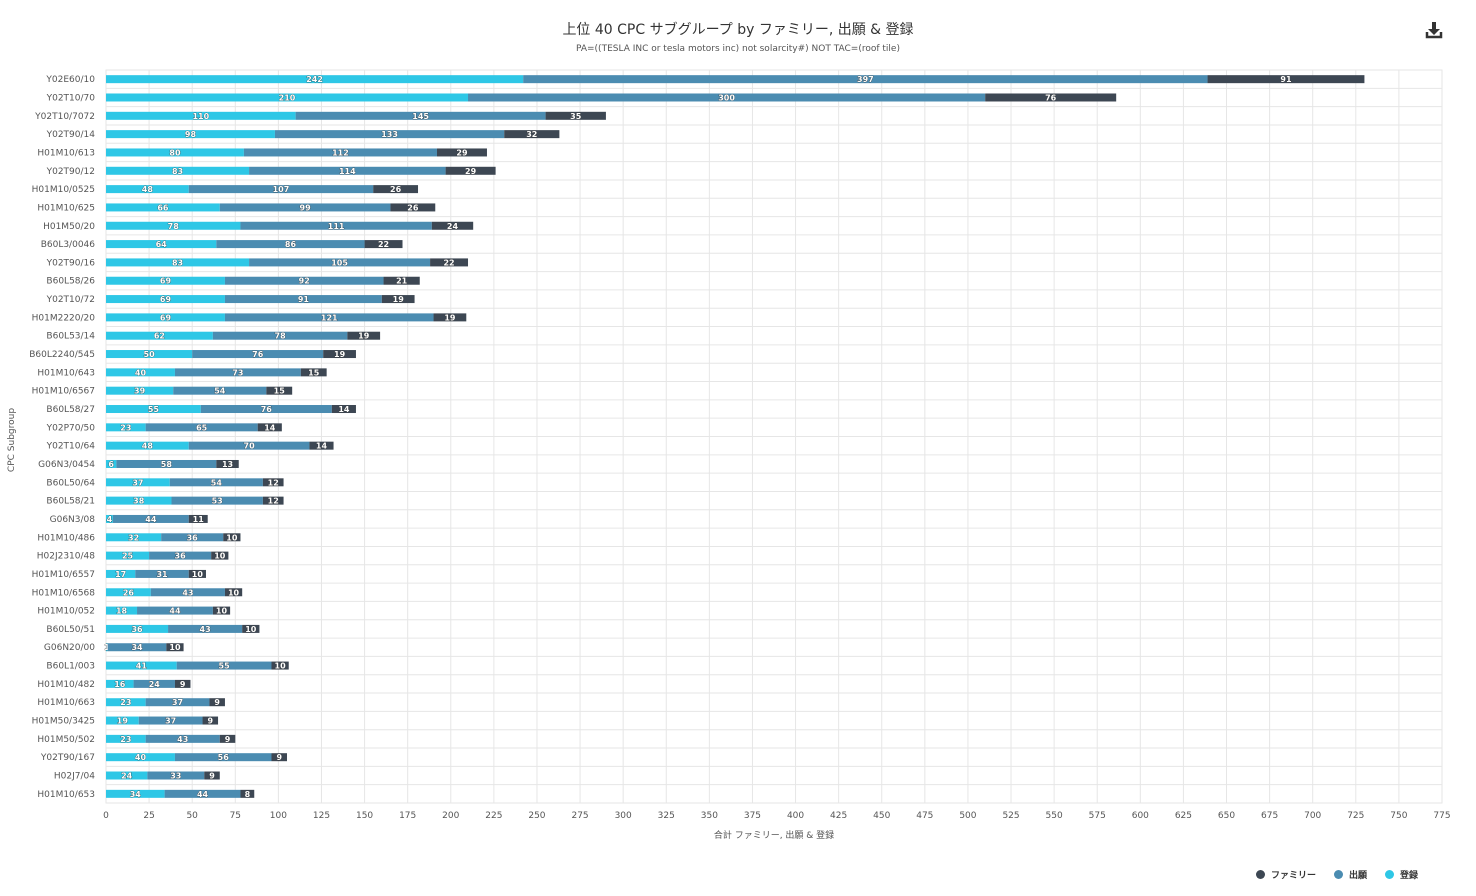 The image size is (1476, 896). I want to click on data-label-registration: 83, so click(177, 262).